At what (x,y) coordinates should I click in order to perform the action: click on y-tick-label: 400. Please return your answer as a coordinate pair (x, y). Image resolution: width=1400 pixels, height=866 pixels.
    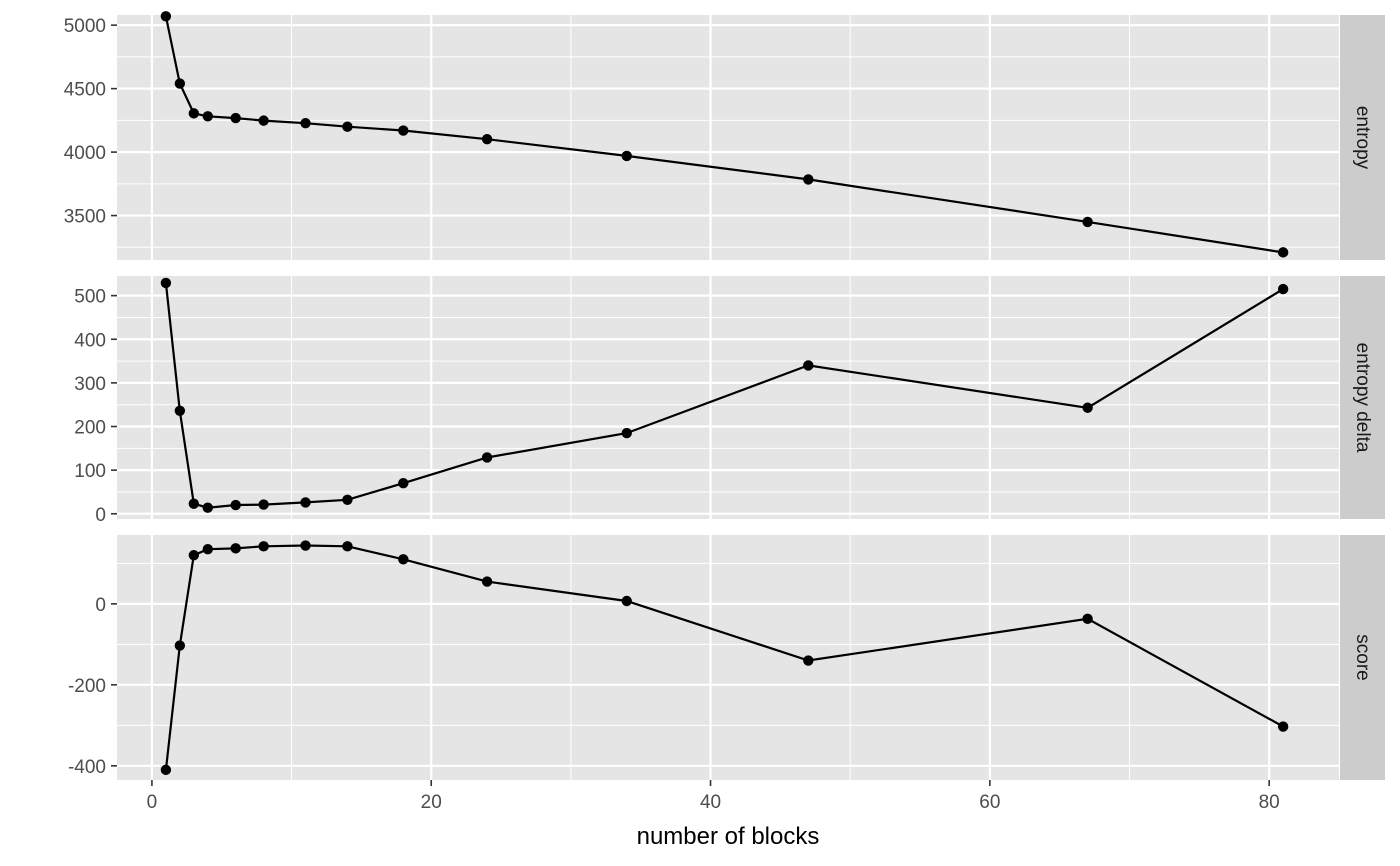
    Looking at the image, I should click on (90, 340).